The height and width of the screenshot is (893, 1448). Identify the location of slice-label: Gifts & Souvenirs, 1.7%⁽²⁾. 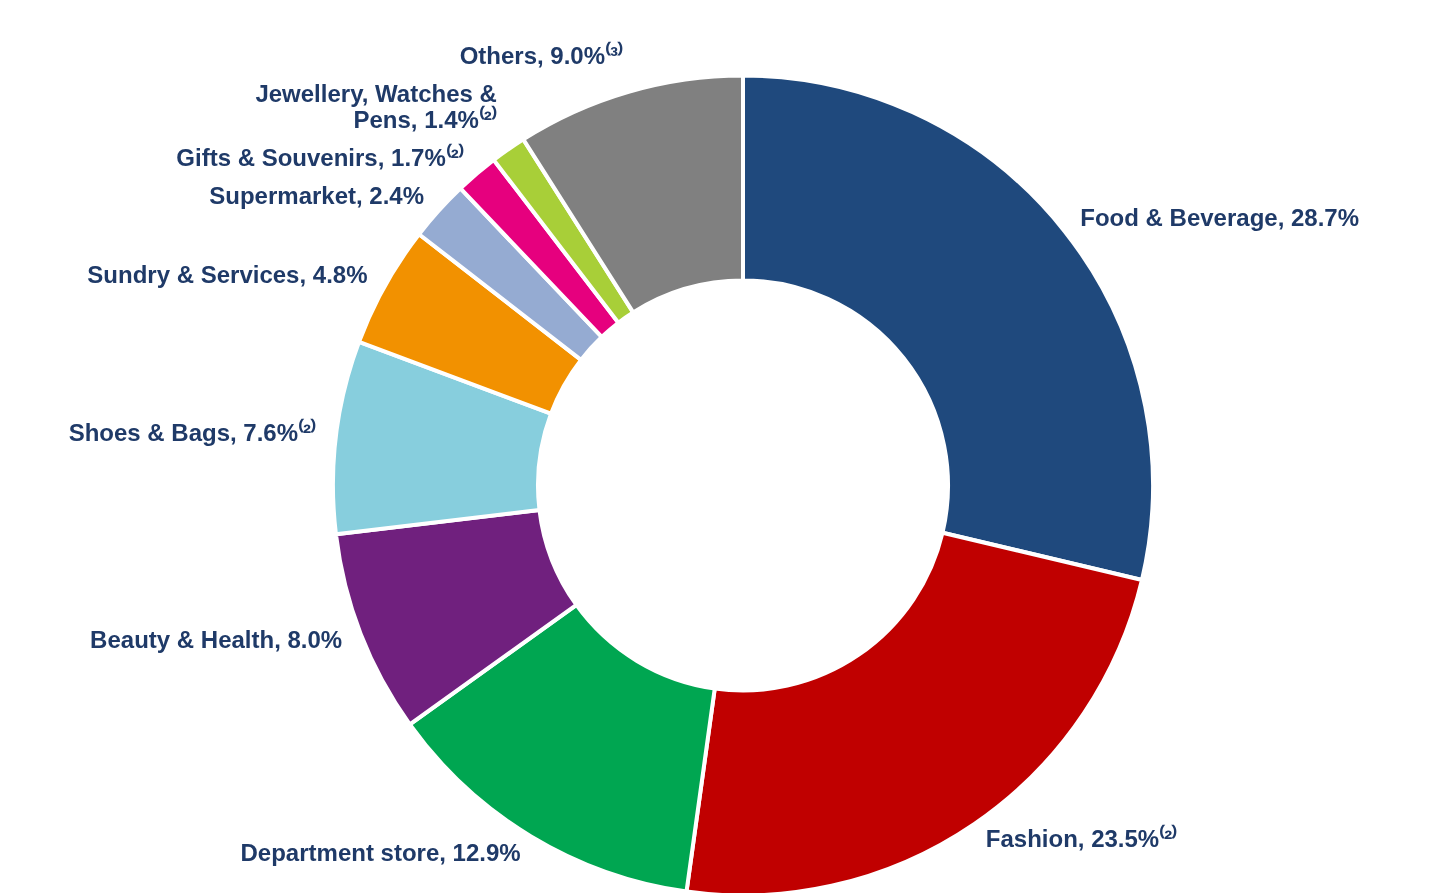
(320, 156).